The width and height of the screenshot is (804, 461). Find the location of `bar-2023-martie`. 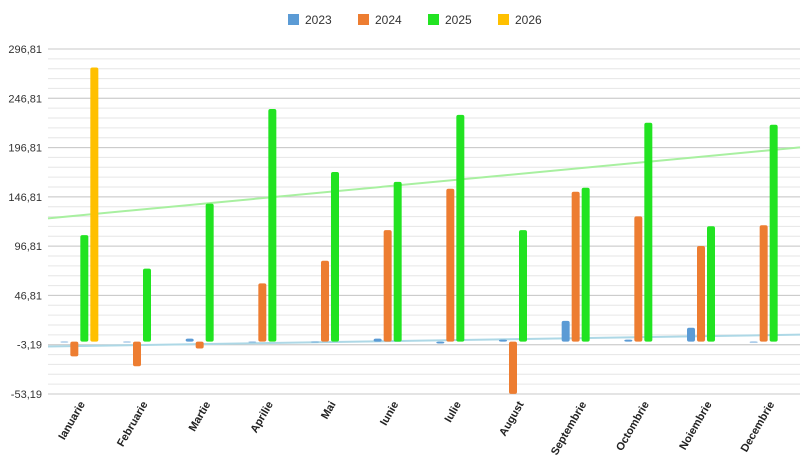

bar-2023-martie is located at coordinates (189, 340).